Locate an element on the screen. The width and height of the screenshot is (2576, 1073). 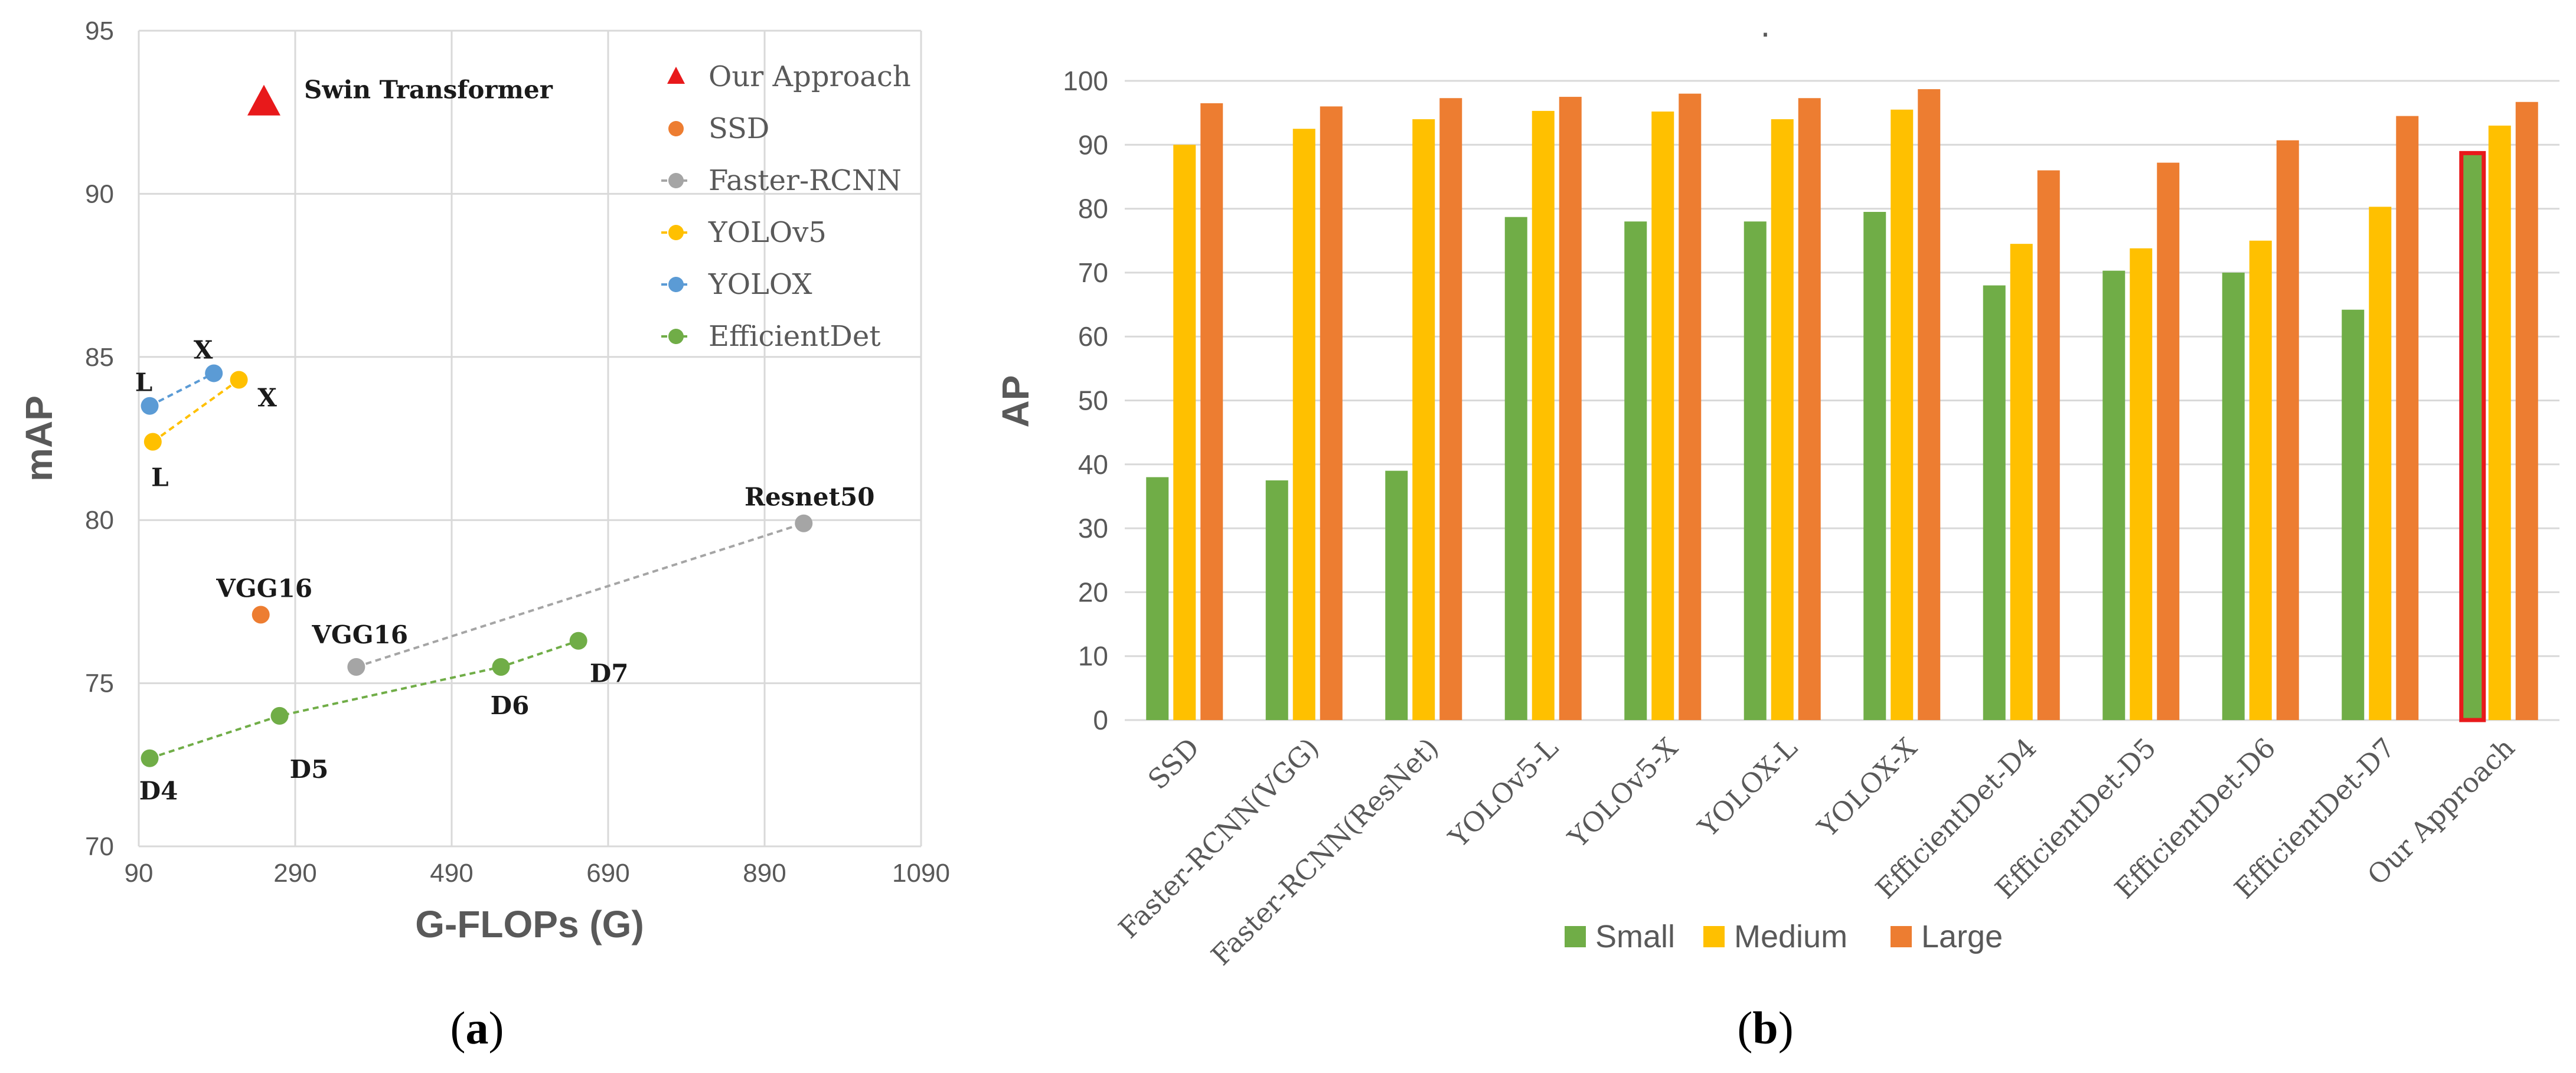
medium-bar-ssd is located at coordinates (1184, 433).